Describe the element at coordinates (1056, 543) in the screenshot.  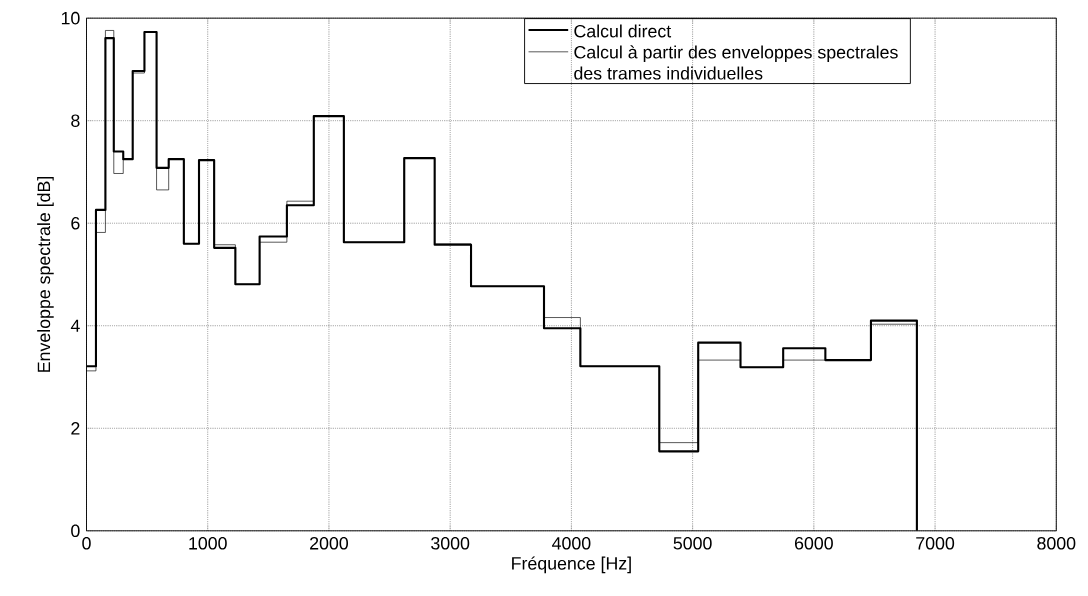
I see `x-tick-label: 8000` at that location.